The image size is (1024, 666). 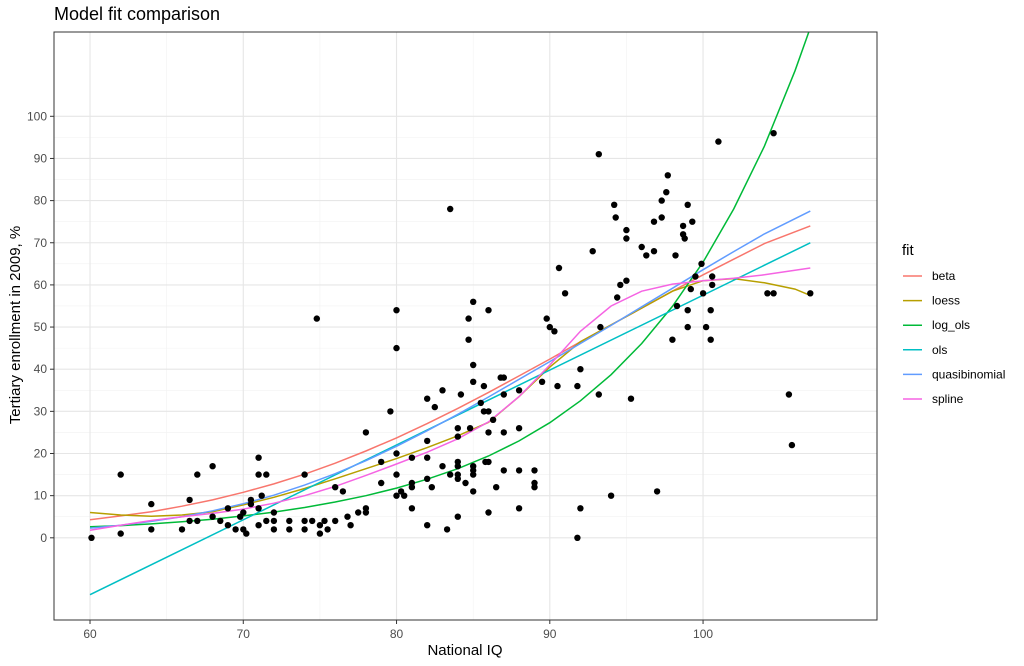 What do you see at coordinates (951, 325) in the screenshot?
I see `legend-label-log_ols: log_ols` at bounding box center [951, 325].